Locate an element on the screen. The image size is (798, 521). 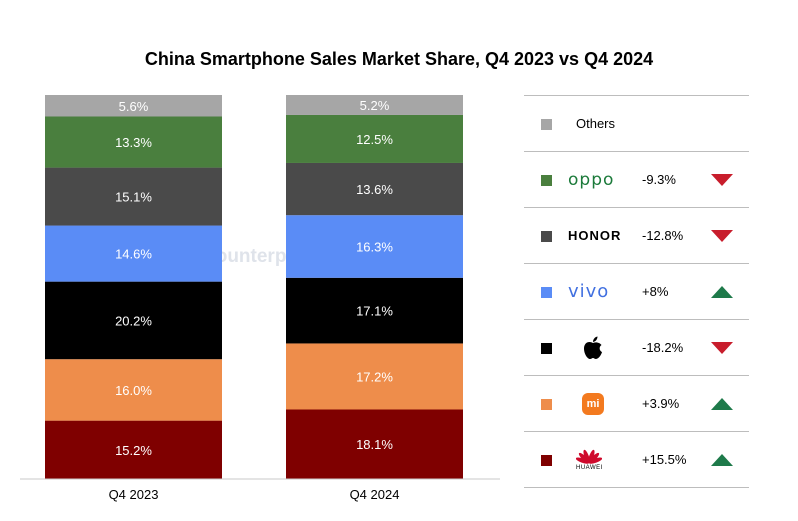
legend-change-value: -12.8% is located at coordinates (663, 235).